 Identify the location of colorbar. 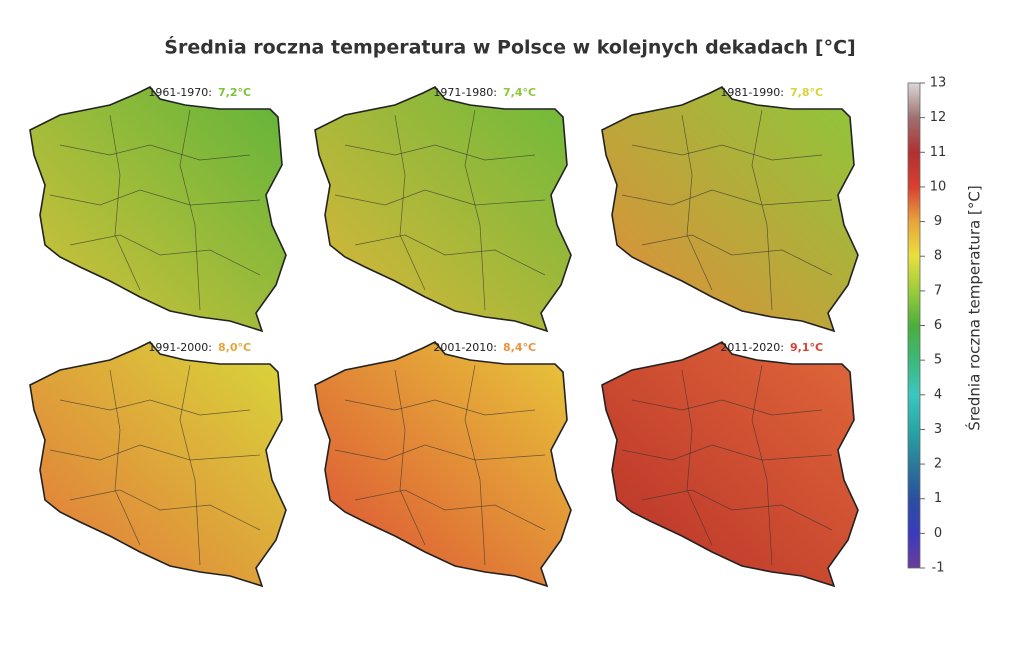
(914, 325).